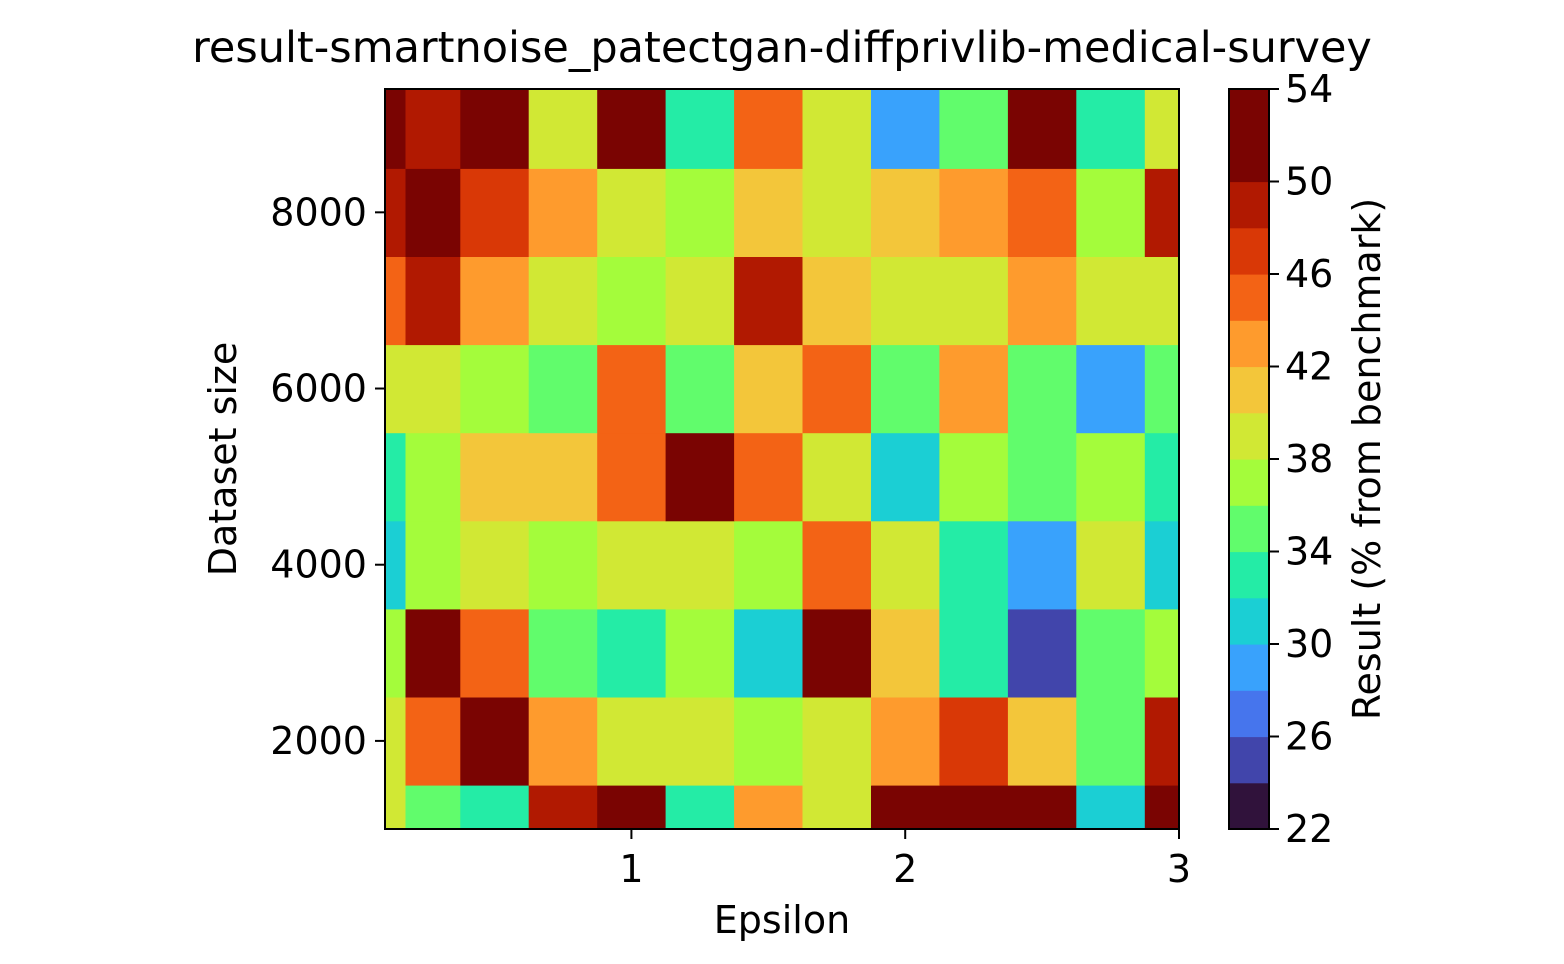 The height and width of the screenshot is (964, 1564). Describe the element at coordinates (631, 869) in the screenshot. I see `x-tick-label: 1` at that location.